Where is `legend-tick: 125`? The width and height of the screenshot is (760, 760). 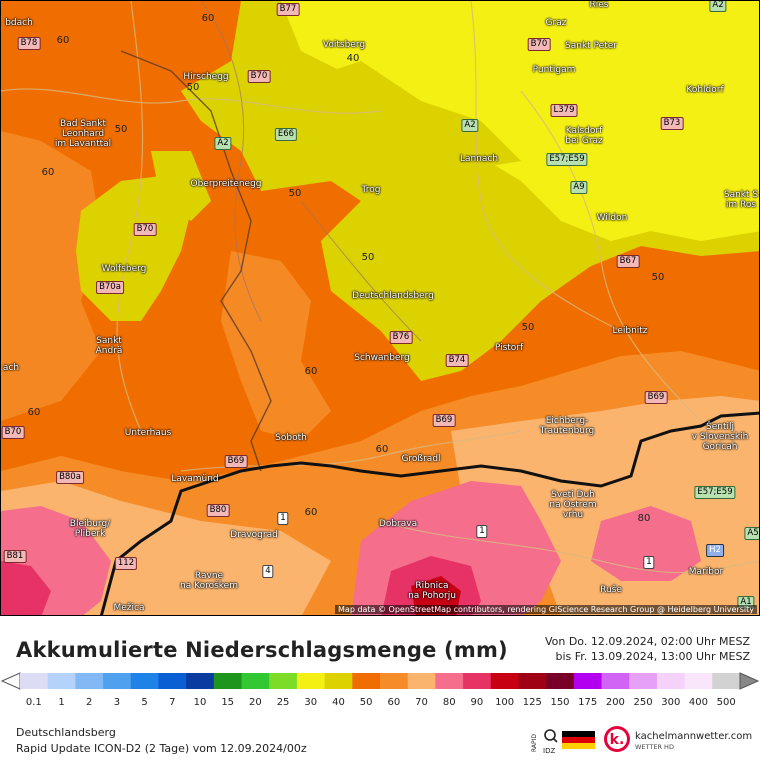 legend-tick: 125 is located at coordinates (532, 702).